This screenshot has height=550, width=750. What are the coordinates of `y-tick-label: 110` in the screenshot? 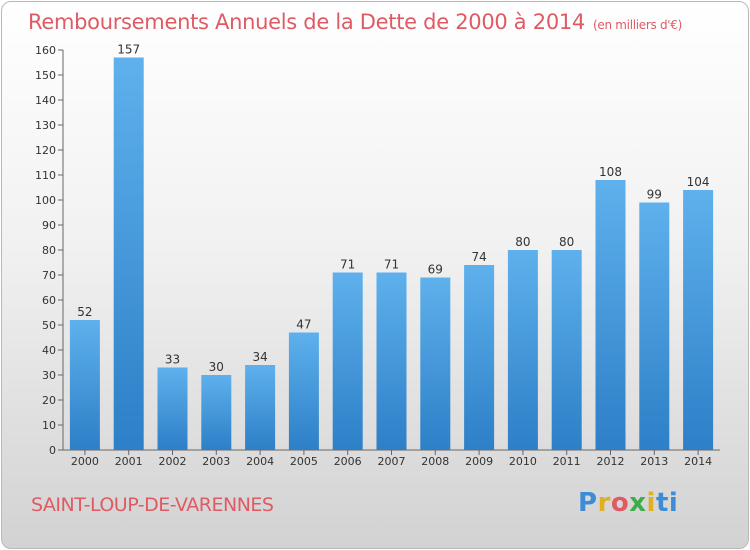 It's located at (45, 175).